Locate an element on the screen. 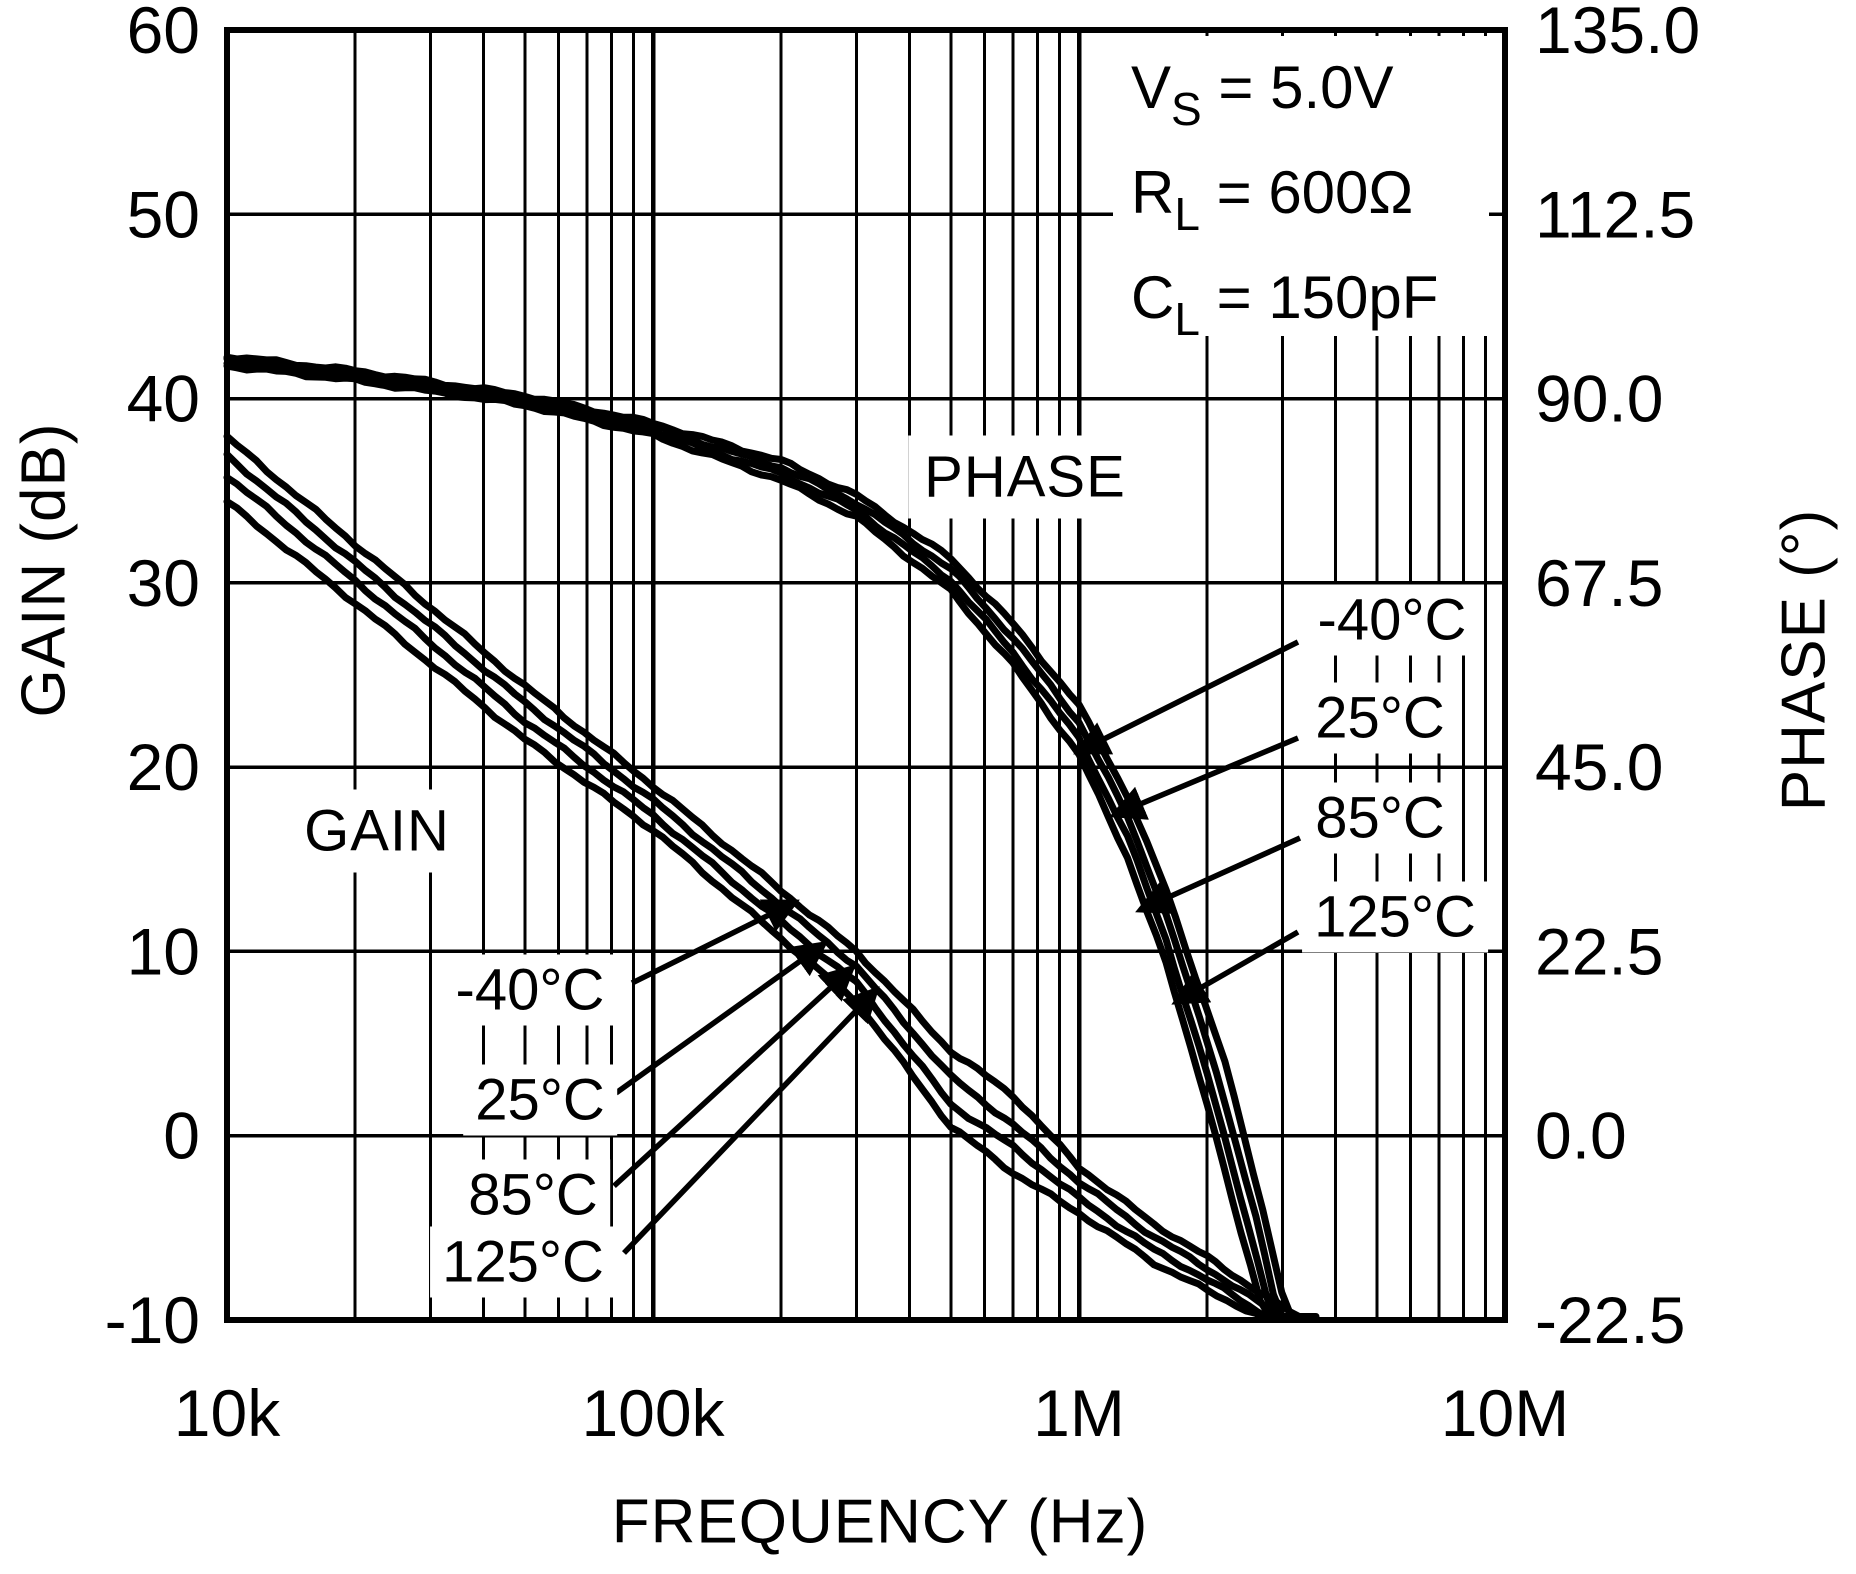 This screenshot has height=1574, width=1856. phase-tick-label: 45.0 is located at coordinates (1599, 767).